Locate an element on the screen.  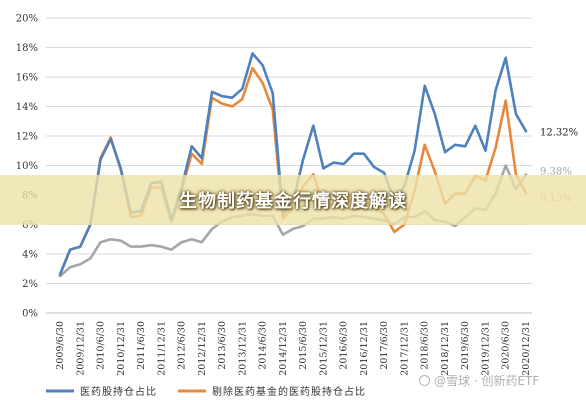
x-tick-label: 2014/12/31 is located at coordinates (283, 348).